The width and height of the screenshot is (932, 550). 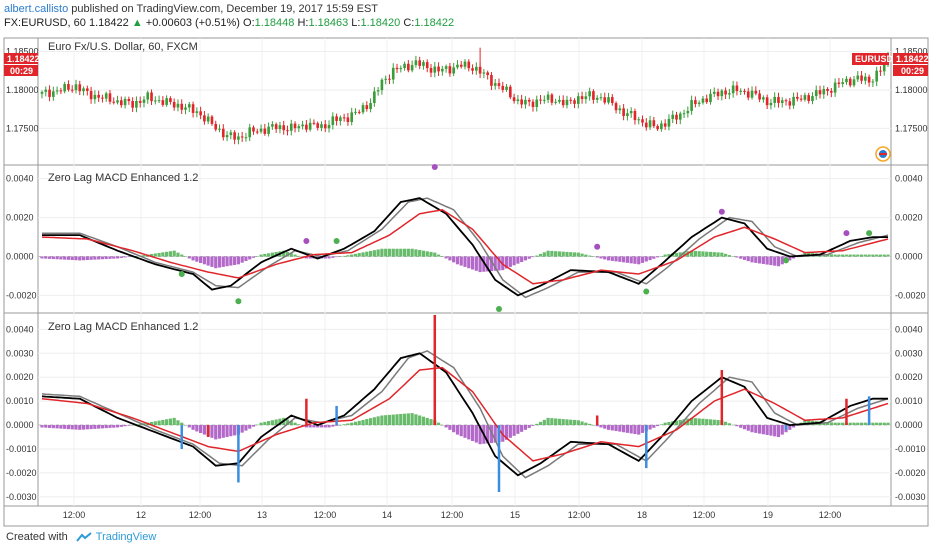 I want to click on m1-ytick-right: 0.0040, so click(x=909, y=179).